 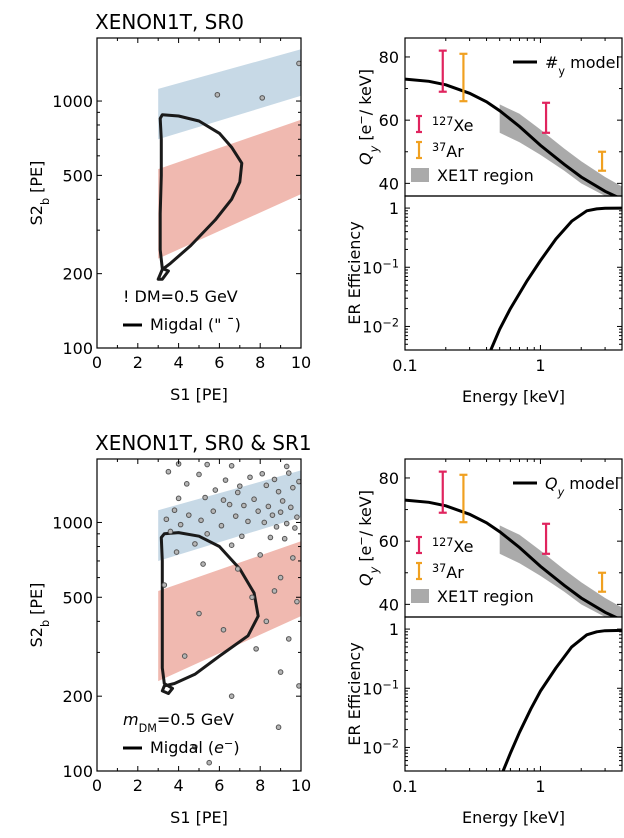 I want to click on legend-model: #y model, so click(x=582, y=65).